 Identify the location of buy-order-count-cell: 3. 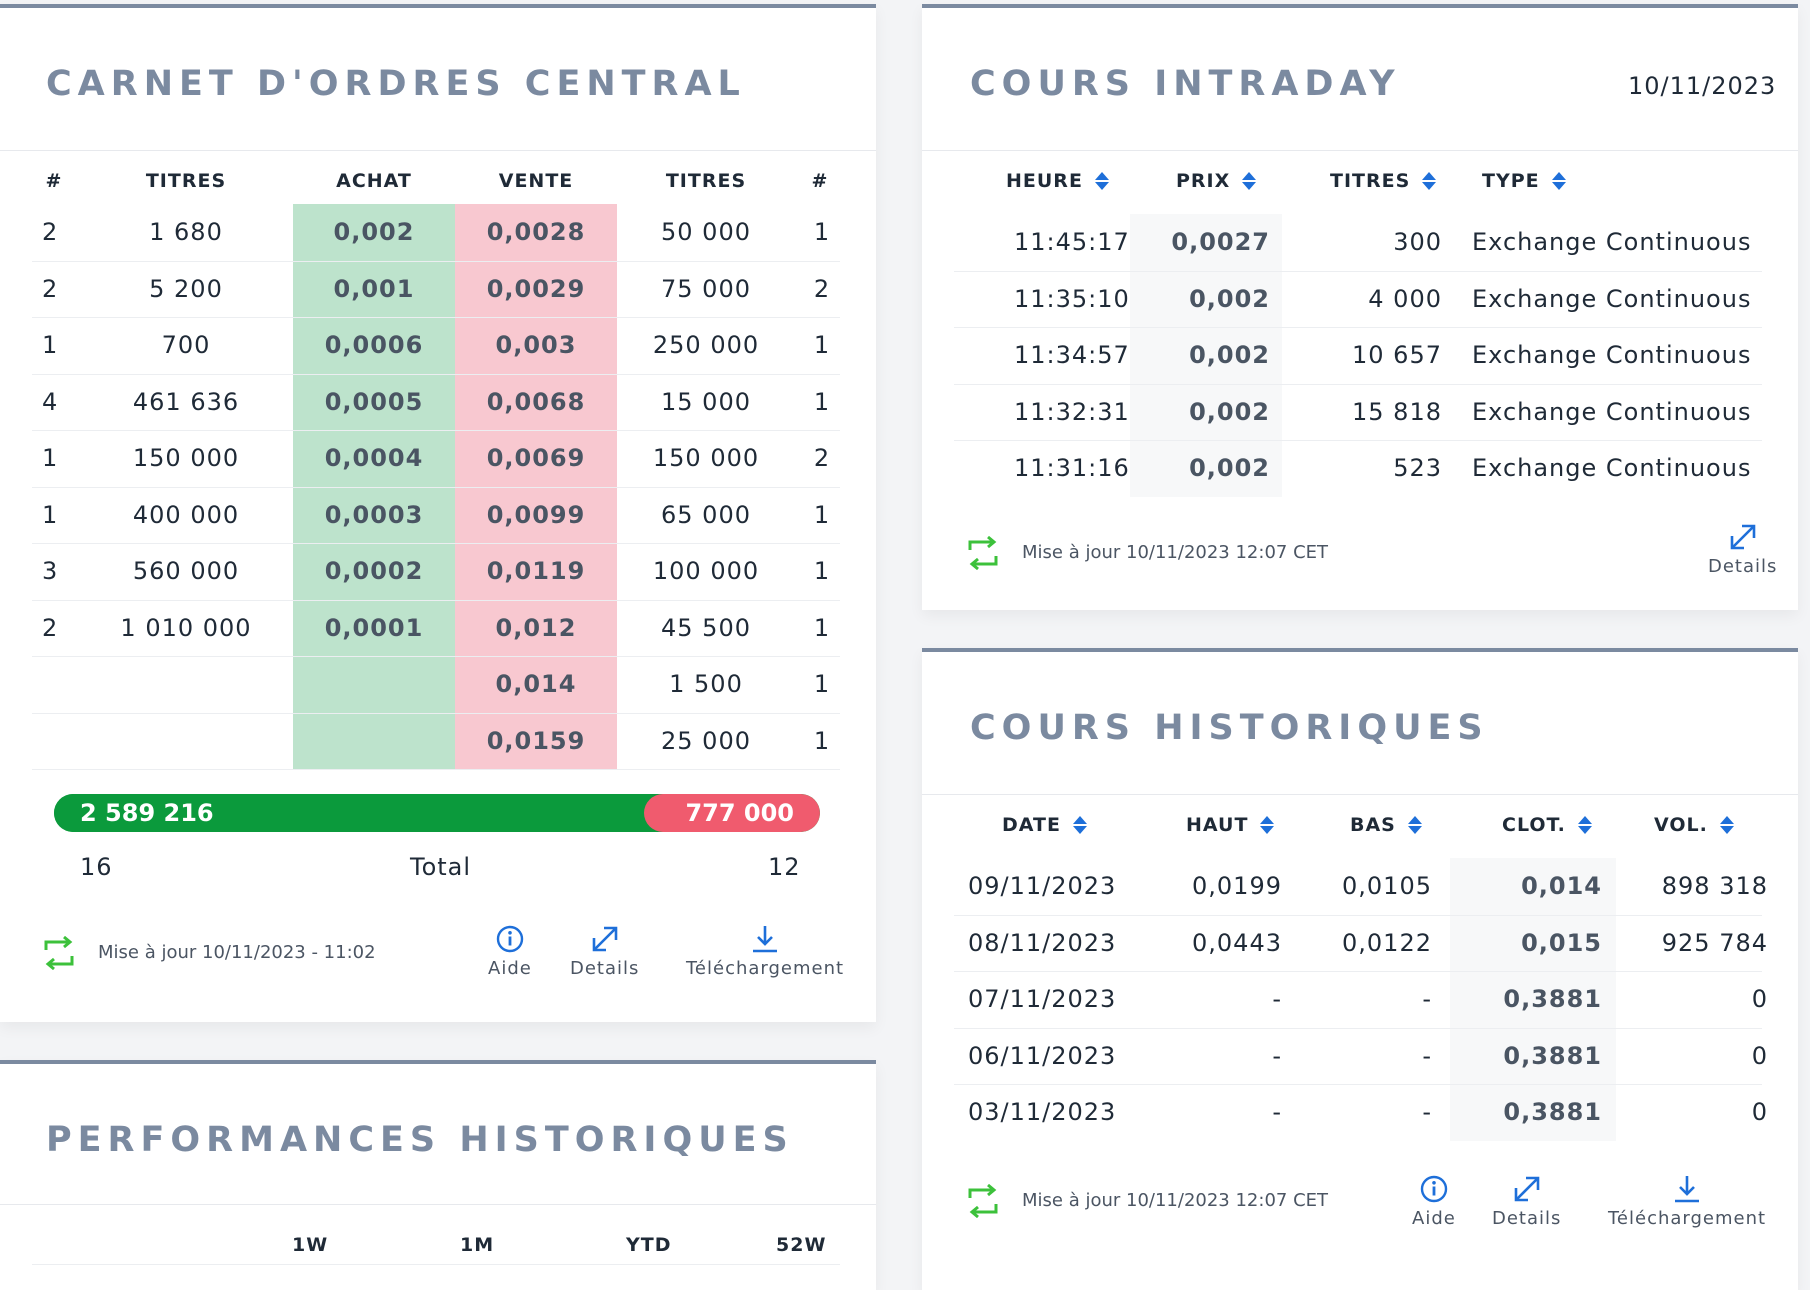
(50, 571).